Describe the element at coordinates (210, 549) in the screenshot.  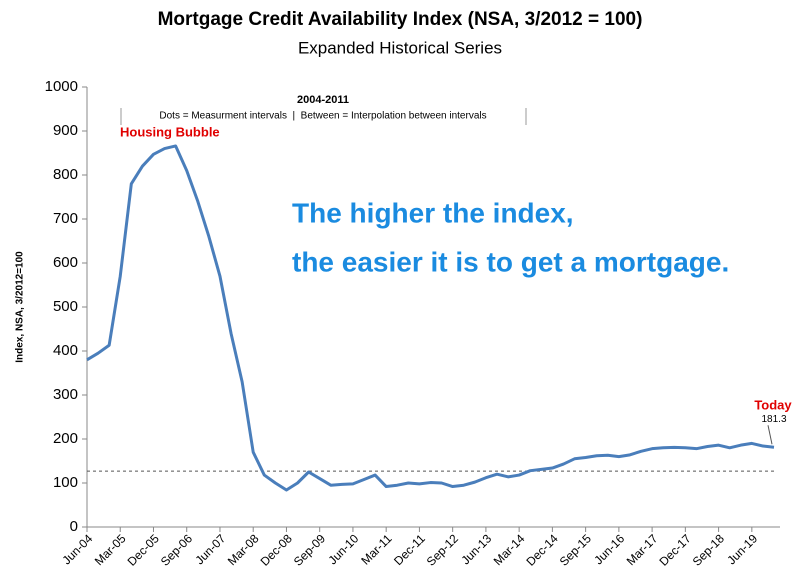
I see `x-tick-label: Jun-07` at that location.